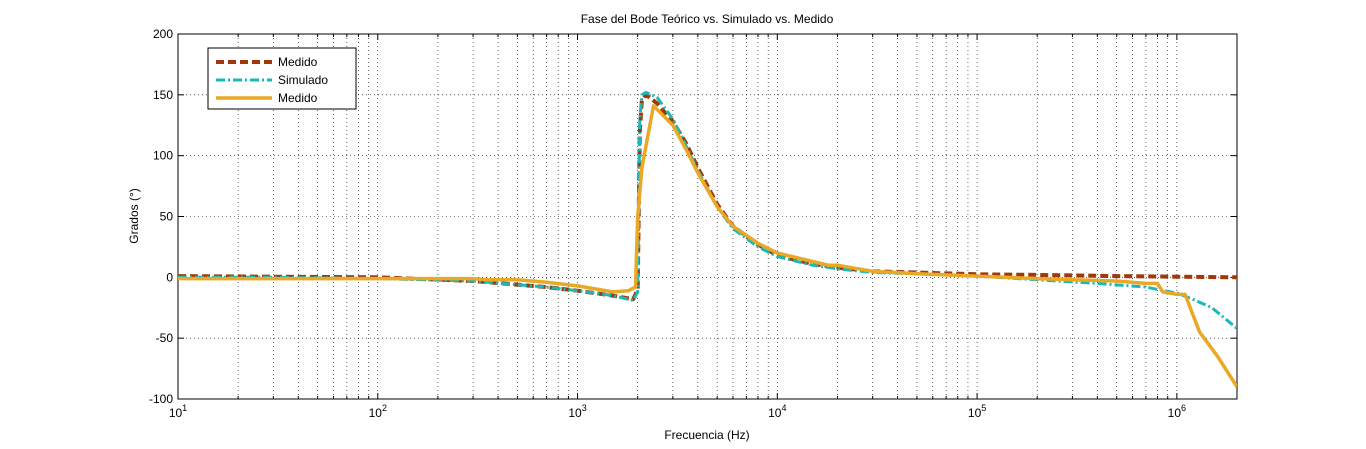 The height and width of the screenshot is (449, 1366). Describe the element at coordinates (777, 411) in the screenshot. I see `x-tick-label: 10⁴` at that location.